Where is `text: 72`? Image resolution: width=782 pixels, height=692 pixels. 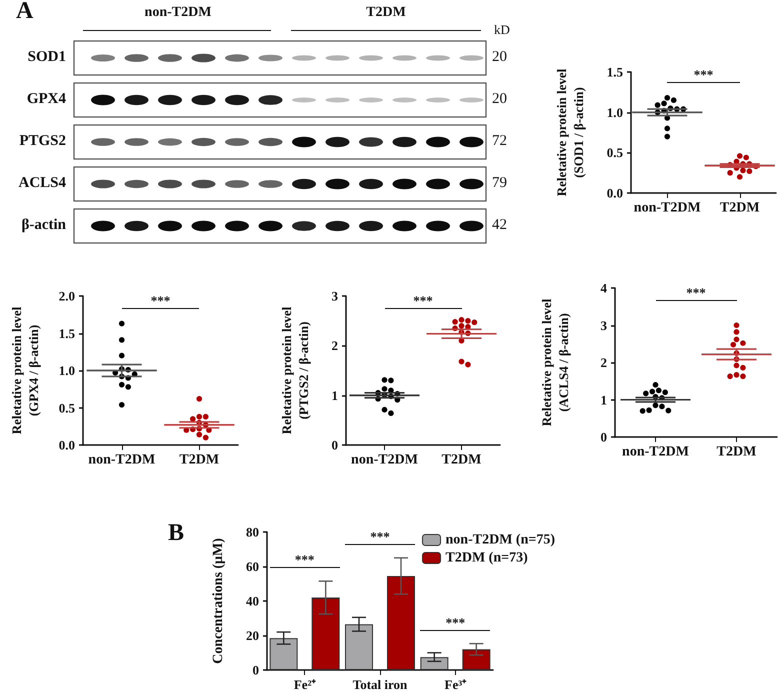 text: 72 is located at coordinates (499, 141).